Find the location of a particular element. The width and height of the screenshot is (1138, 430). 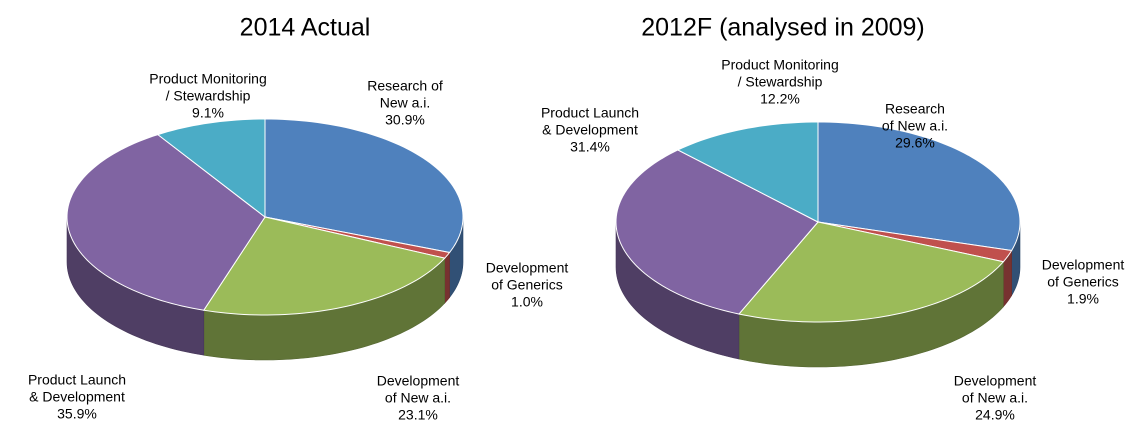

value-label: 35.9% is located at coordinates (77, 413).